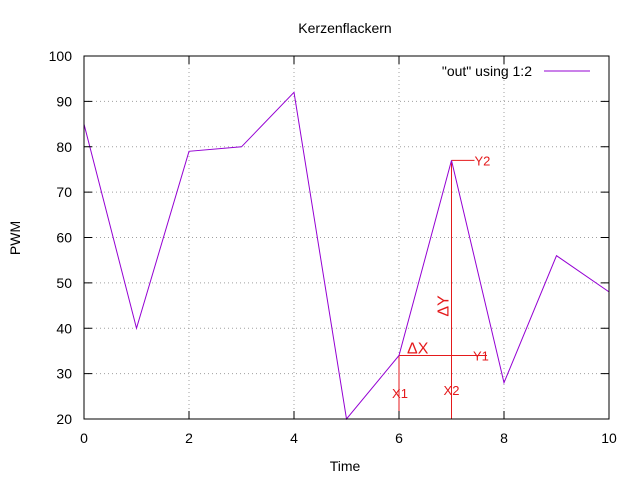 The height and width of the screenshot is (485, 640). Describe the element at coordinates (481, 355) in the screenshot. I see `y1-label: Y1` at that location.